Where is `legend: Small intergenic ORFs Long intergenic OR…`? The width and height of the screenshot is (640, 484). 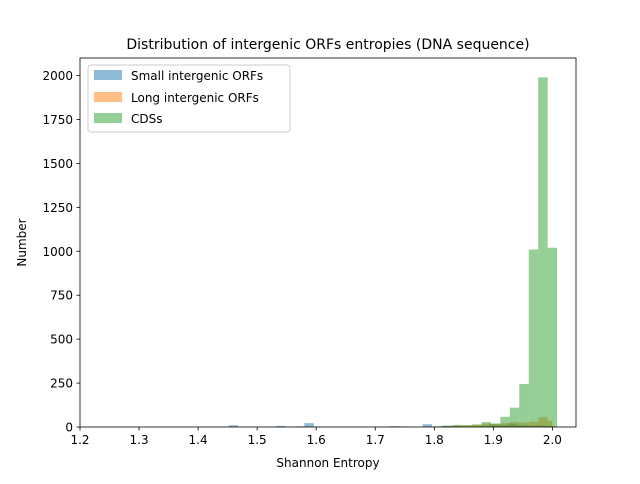
legend: Small intergenic ORFs Long intergenic OR… is located at coordinates (189, 98).